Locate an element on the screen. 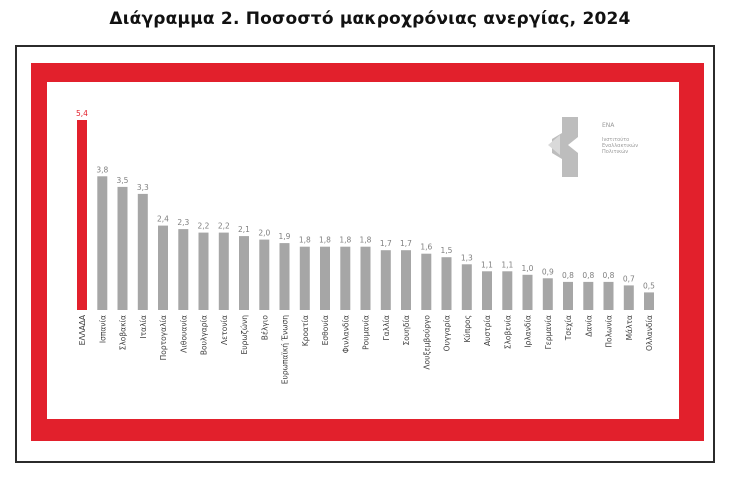 The width and height of the screenshot is (740, 477). logo-name: ΕΝΑ is located at coordinates (608, 125).